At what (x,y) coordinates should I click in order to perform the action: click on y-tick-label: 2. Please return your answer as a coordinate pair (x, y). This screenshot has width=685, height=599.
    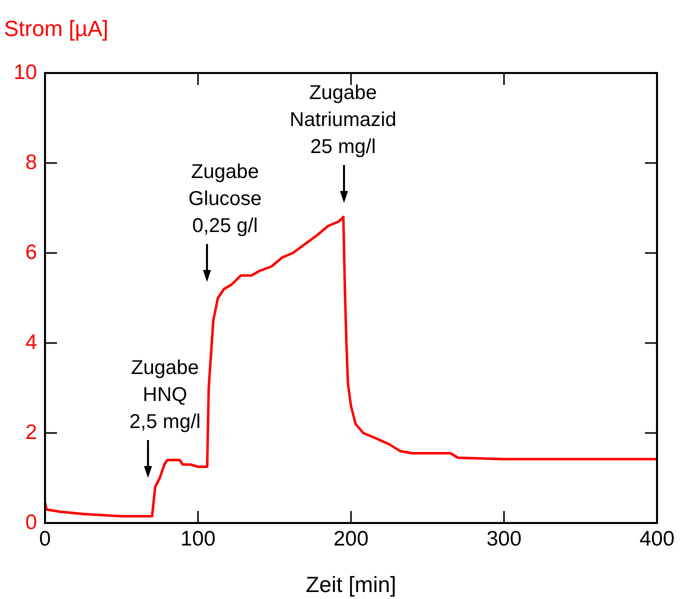
    Looking at the image, I should click on (31, 432).